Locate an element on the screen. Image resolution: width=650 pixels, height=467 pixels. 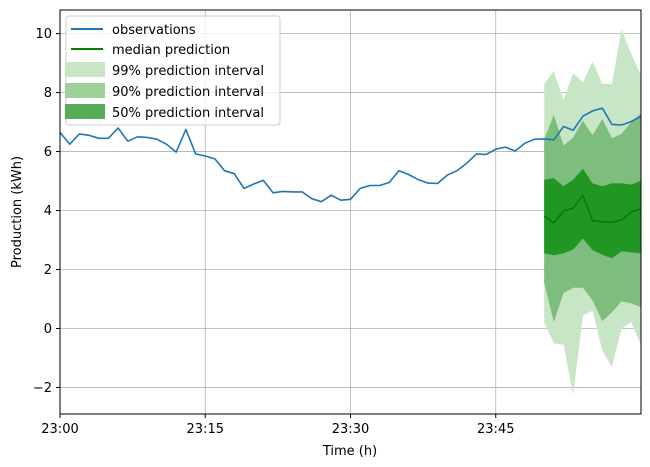
x-tick-label: 23:15 is located at coordinates (205, 429).